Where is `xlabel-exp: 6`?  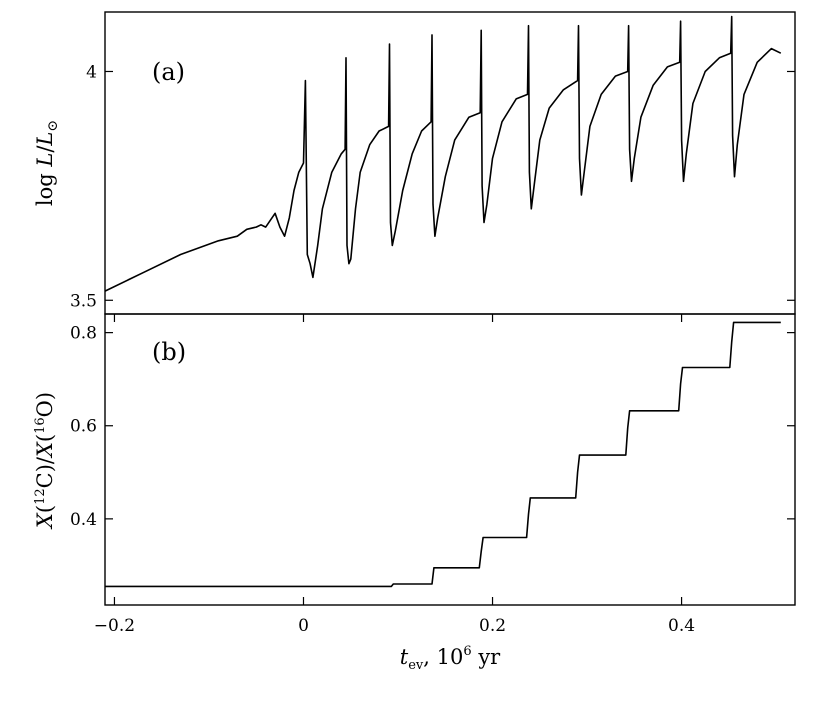
xlabel-exp: 6 is located at coordinates (467, 651).